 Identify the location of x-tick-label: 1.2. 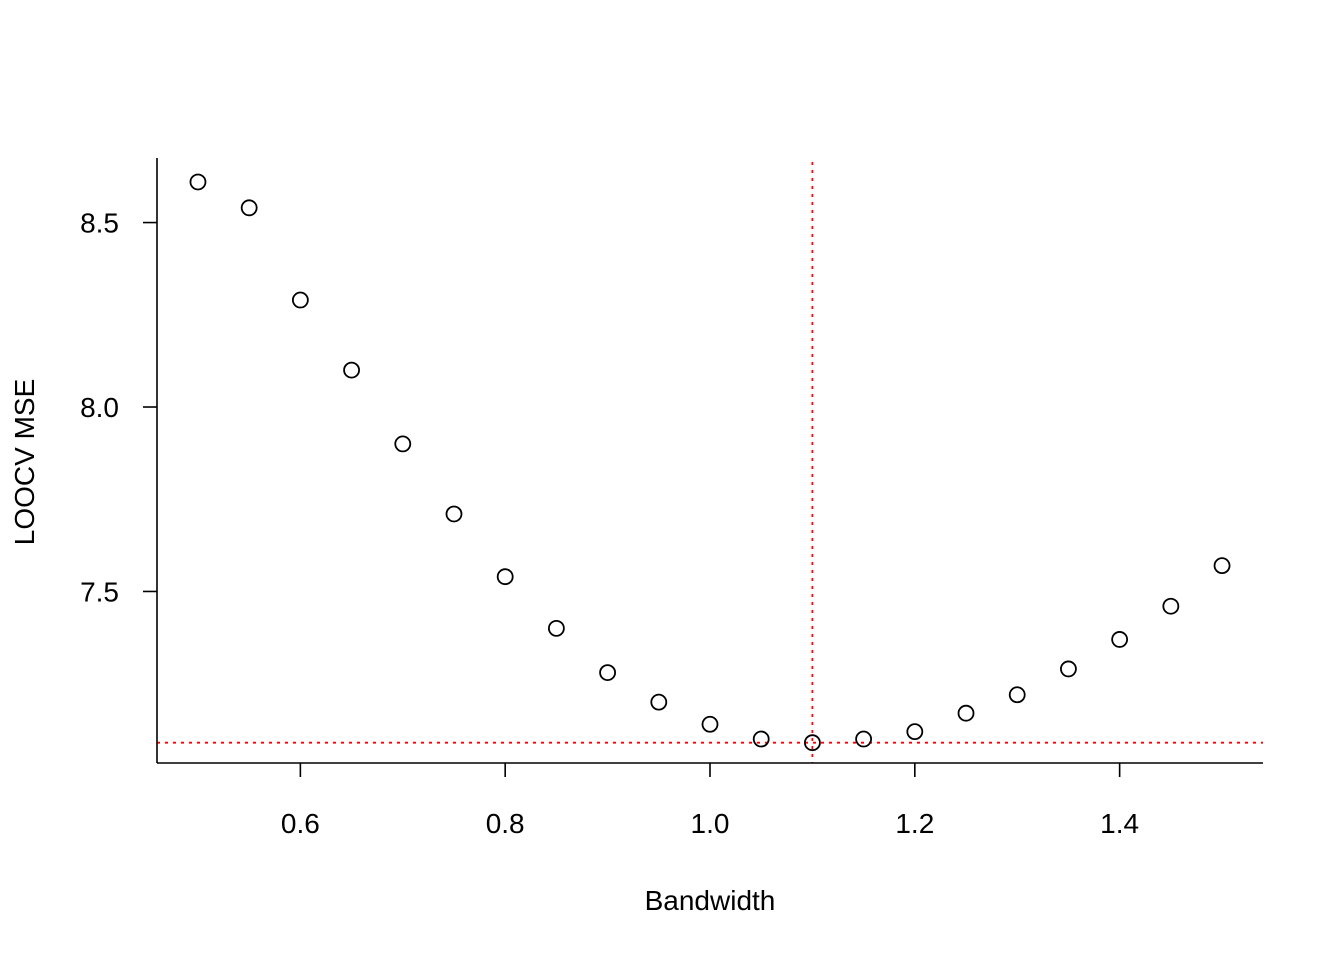
(914, 823).